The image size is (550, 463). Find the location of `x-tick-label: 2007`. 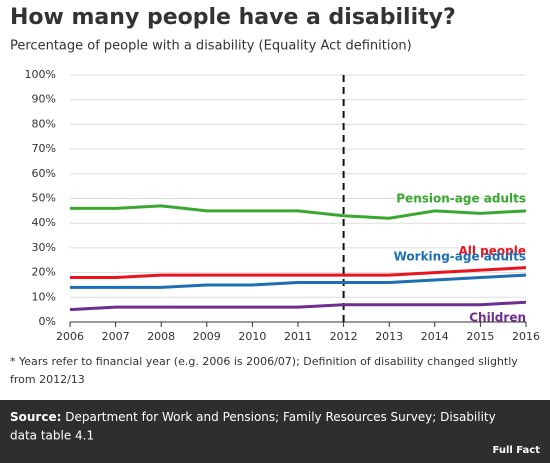

x-tick-label: 2007 is located at coordinates (116, 336).